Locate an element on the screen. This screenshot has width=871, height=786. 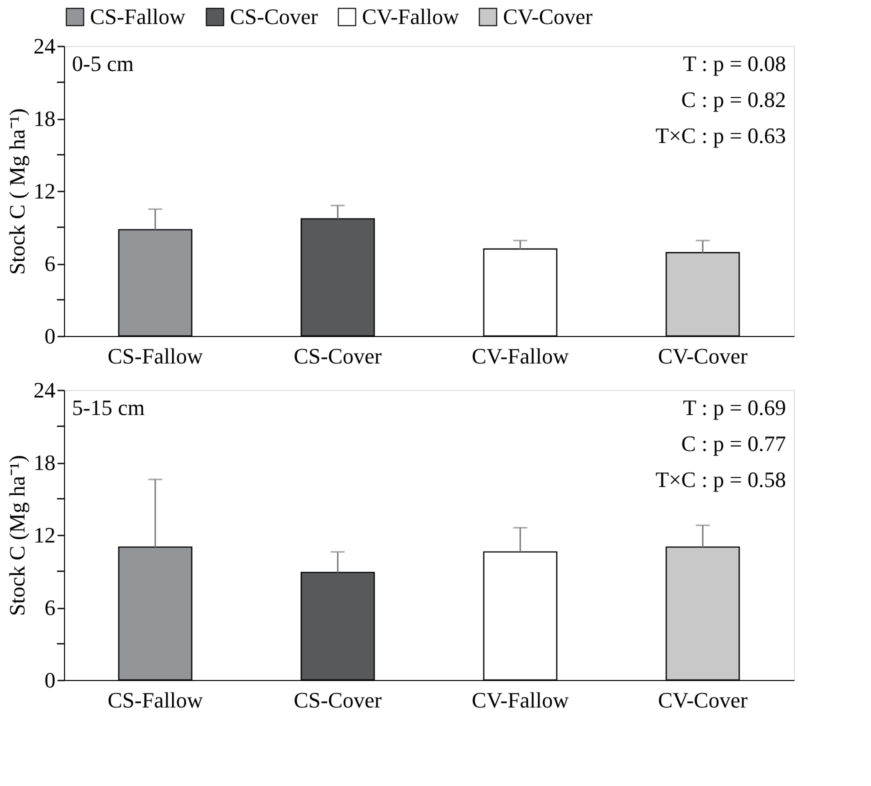
legend-label: CS-Fallow is located at coordinates (138, 16).